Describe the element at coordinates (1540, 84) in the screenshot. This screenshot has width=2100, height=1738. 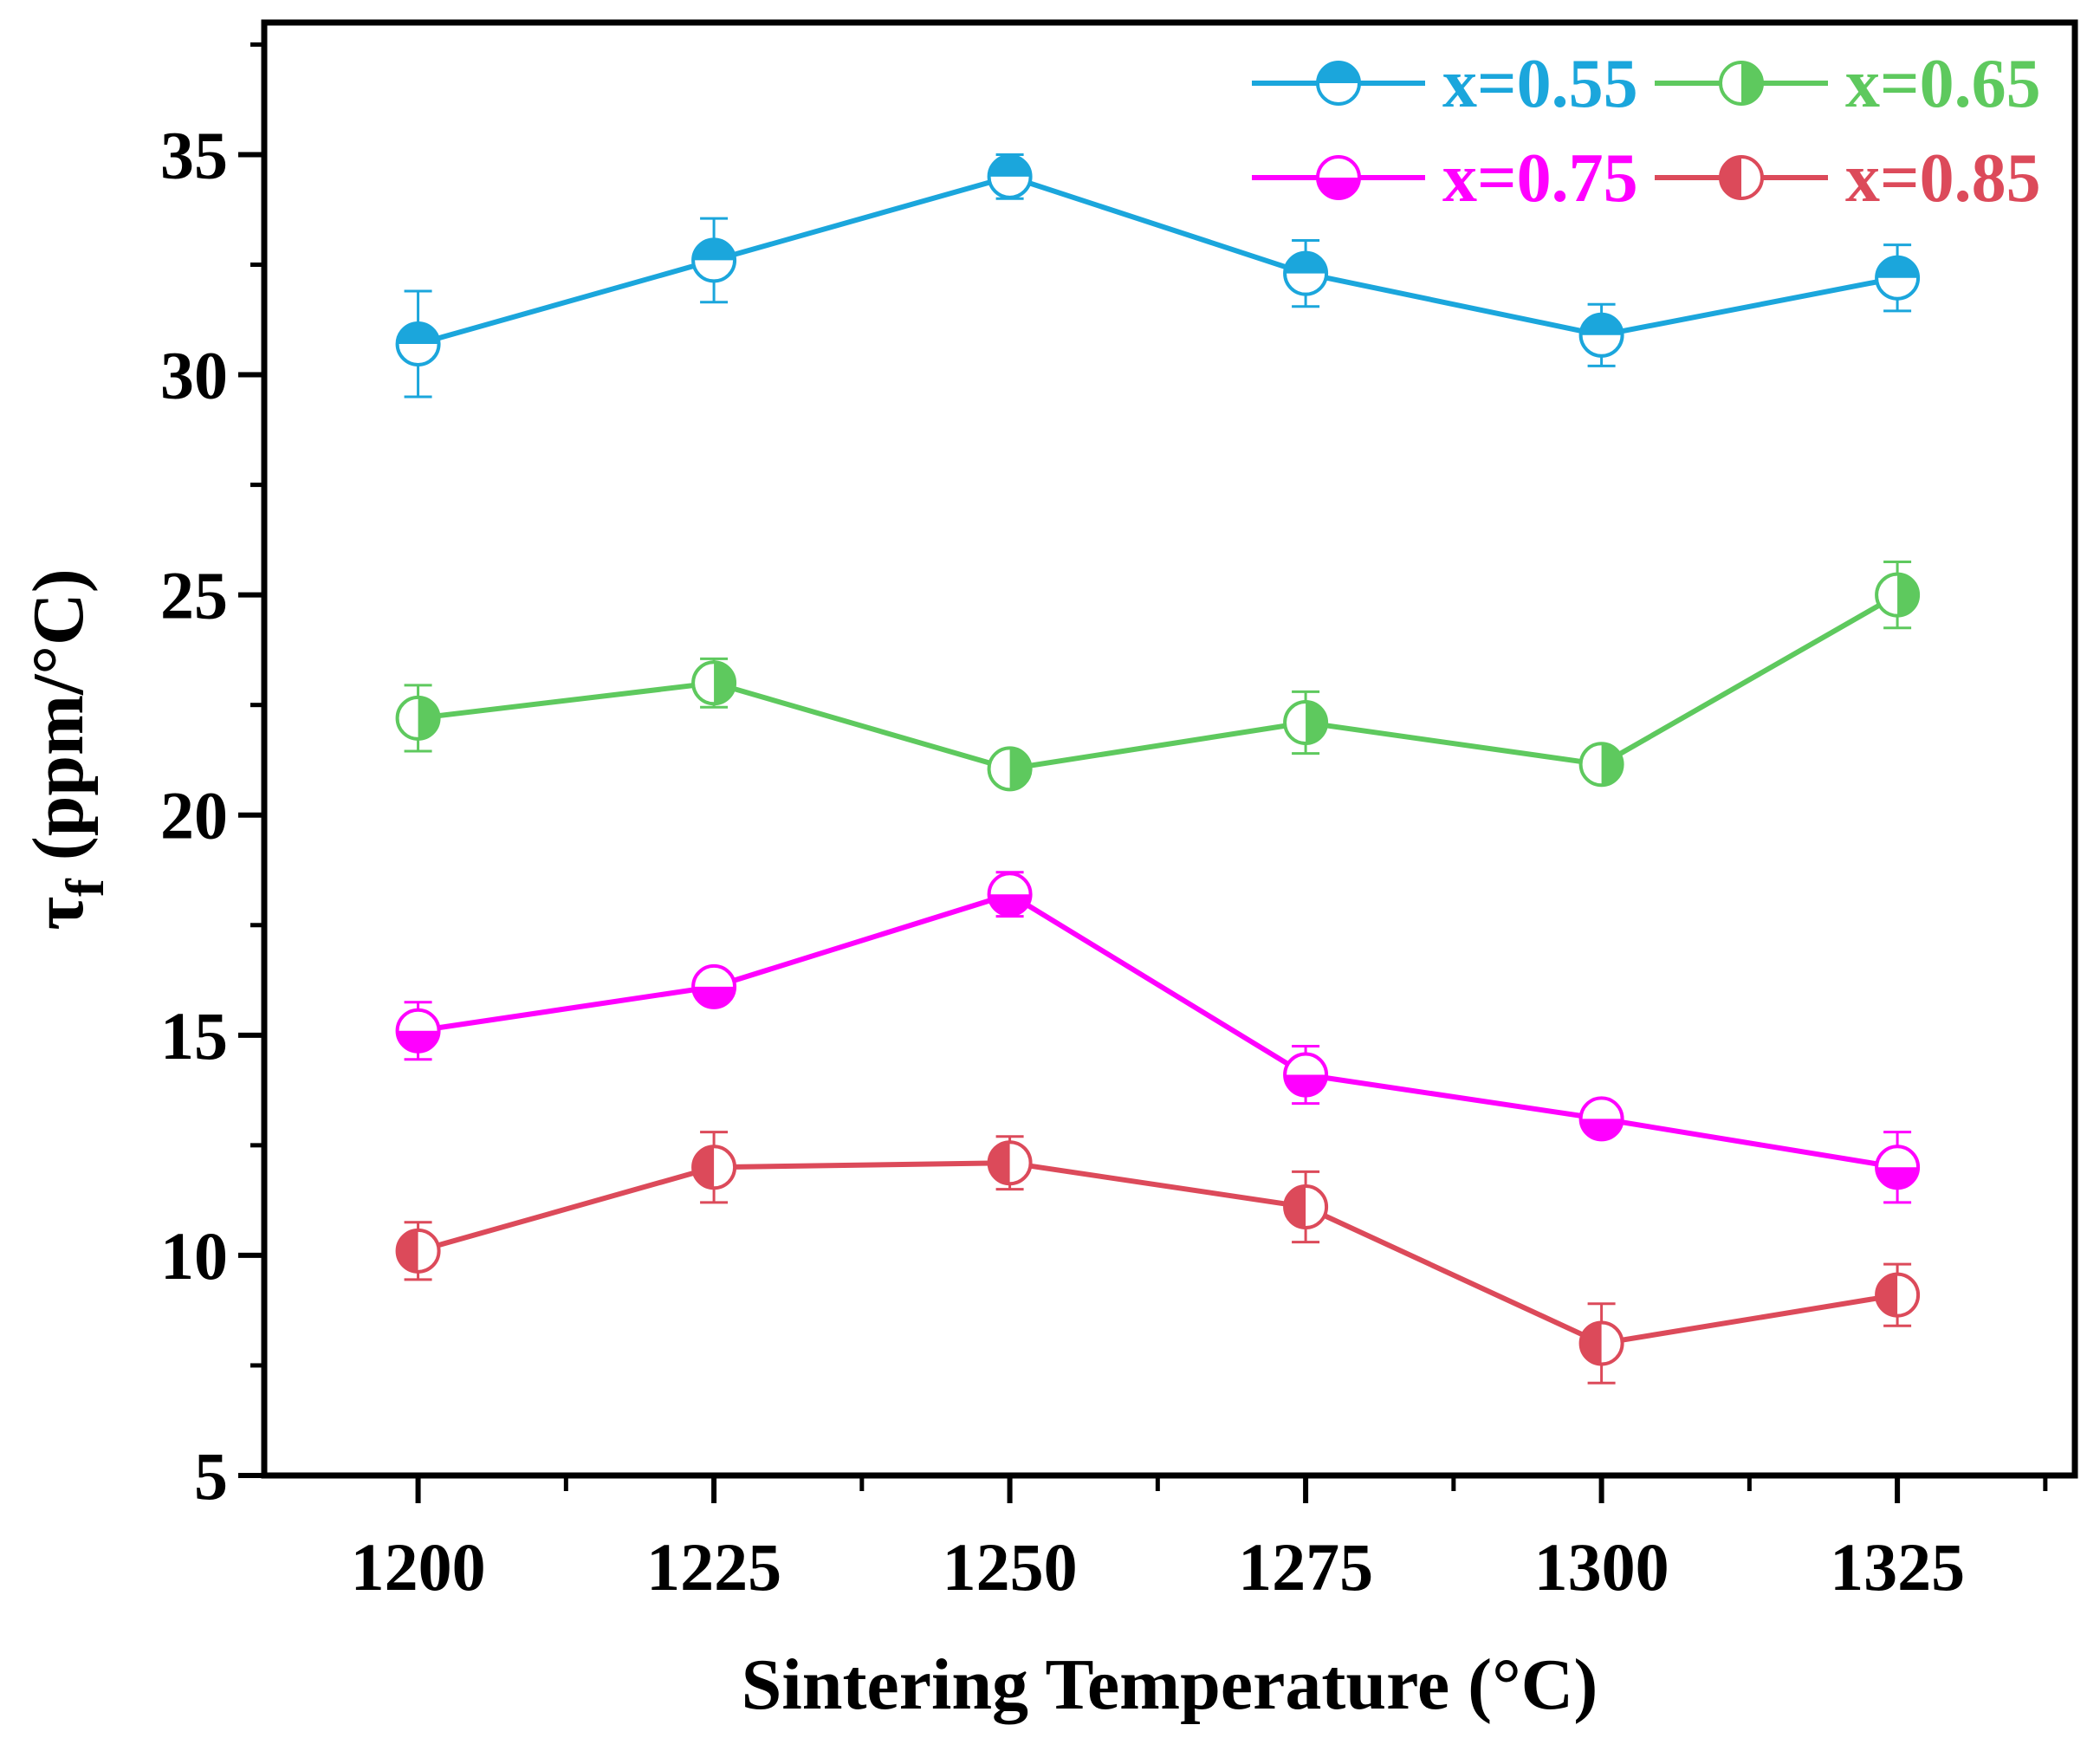
I see `legend-label: x=0.55` at that location.